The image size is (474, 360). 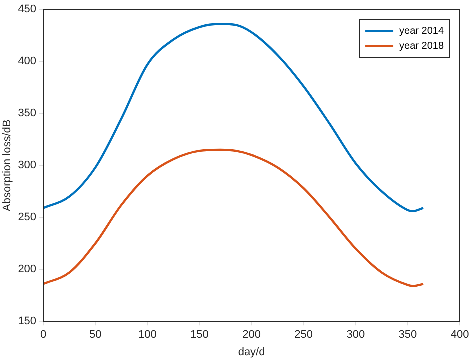 What do you see at coordinates (27, 10) in the screenshot?
I see `y-tick-label: 450` at bounding box center [27, 10].